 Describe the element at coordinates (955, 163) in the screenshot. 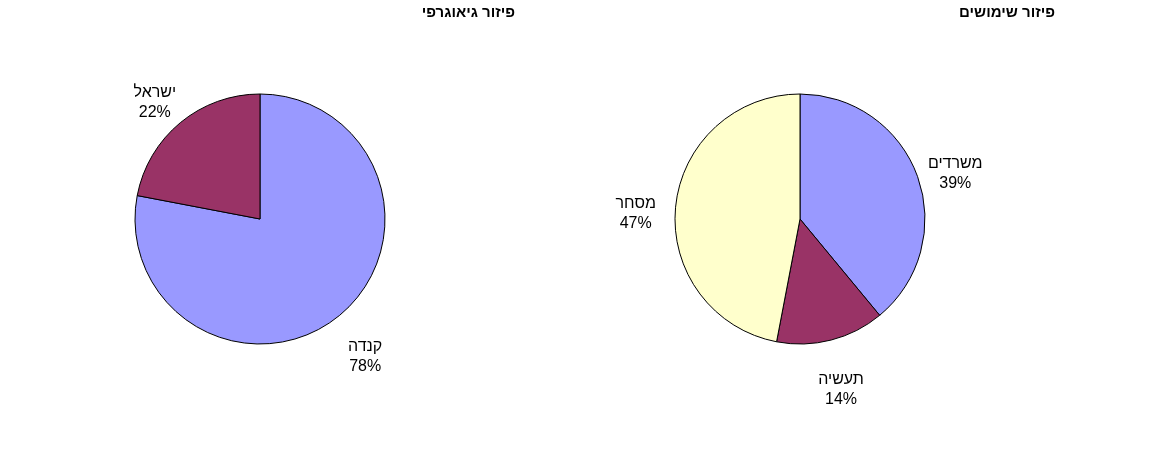

I see `slice-label: משרדים` at that location.